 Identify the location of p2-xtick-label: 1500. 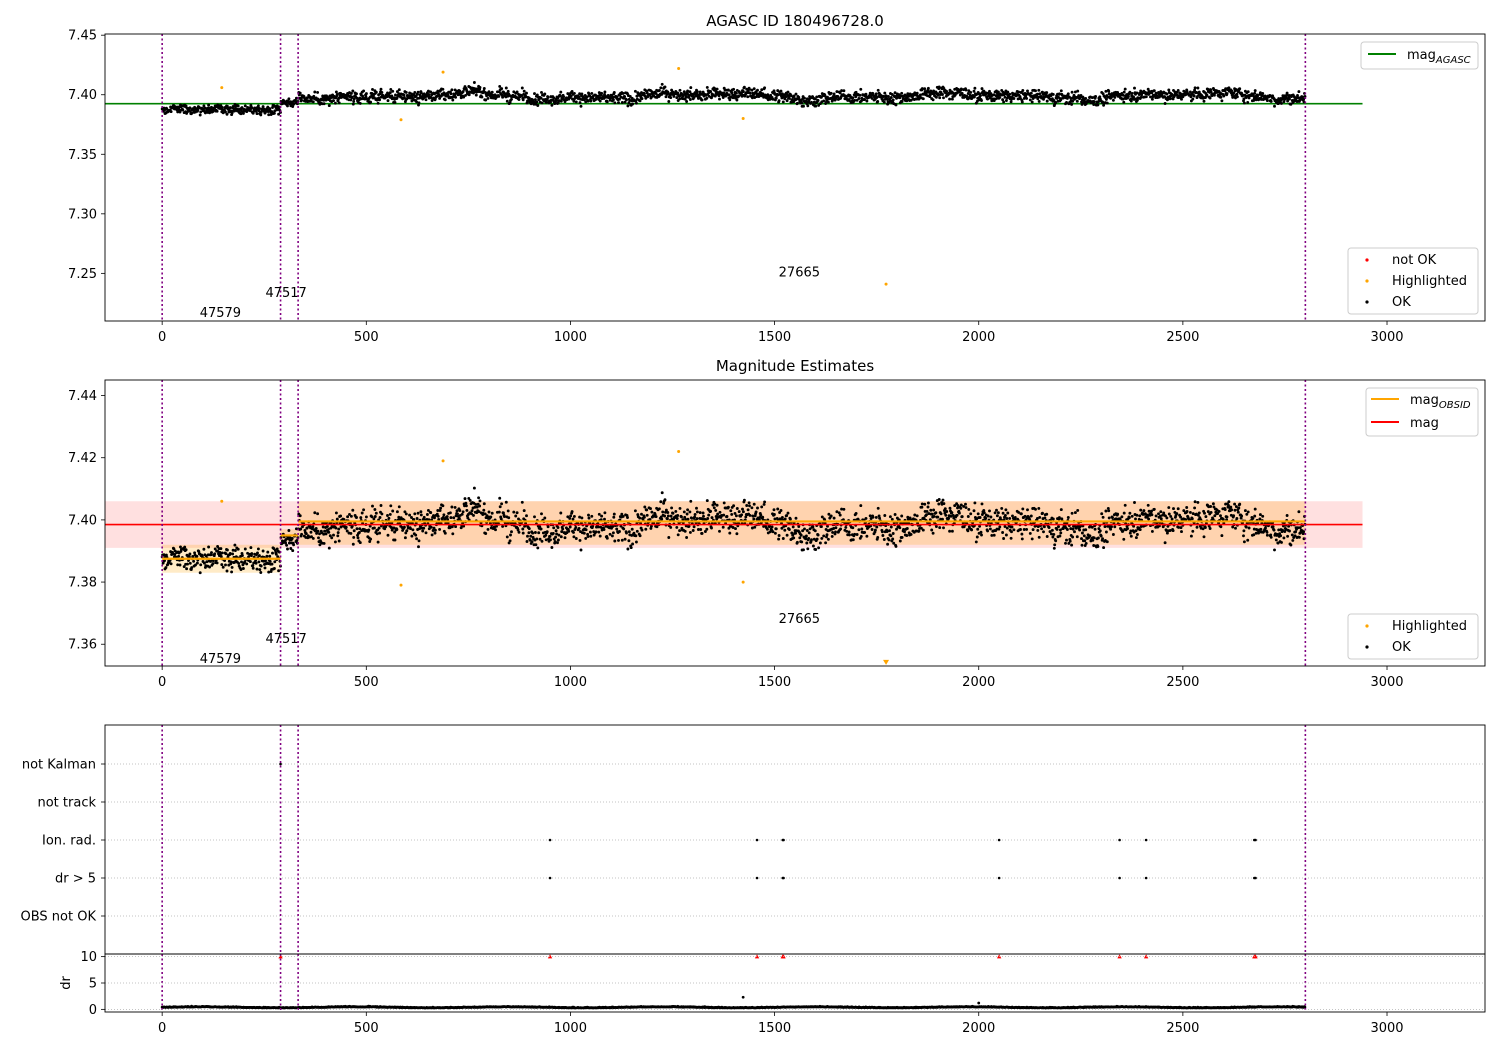
(774, 682).